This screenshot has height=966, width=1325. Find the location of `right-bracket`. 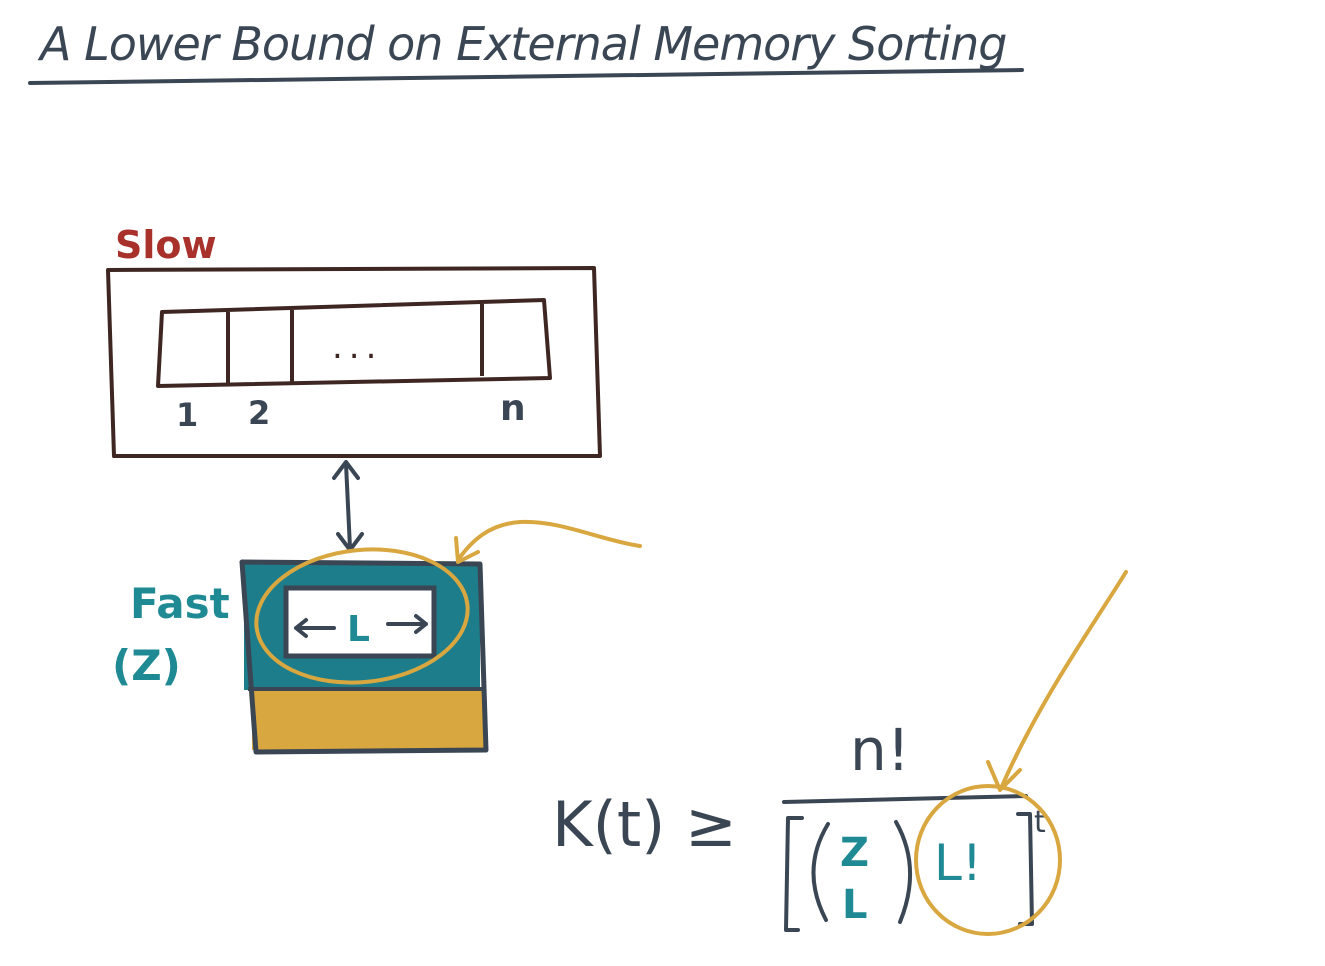

right-bracket is located at coordinates (1025, 869).